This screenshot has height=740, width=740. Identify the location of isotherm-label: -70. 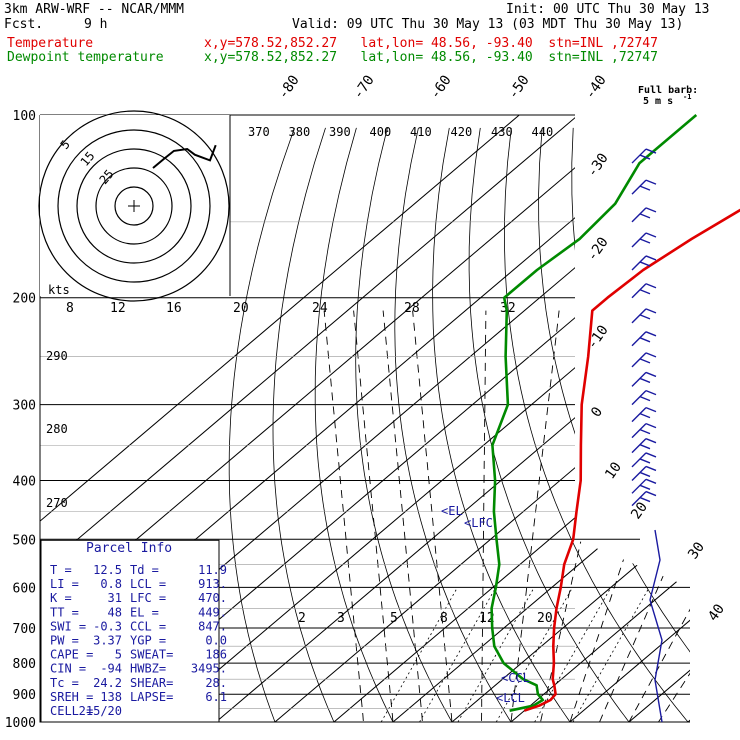
(364, 87).